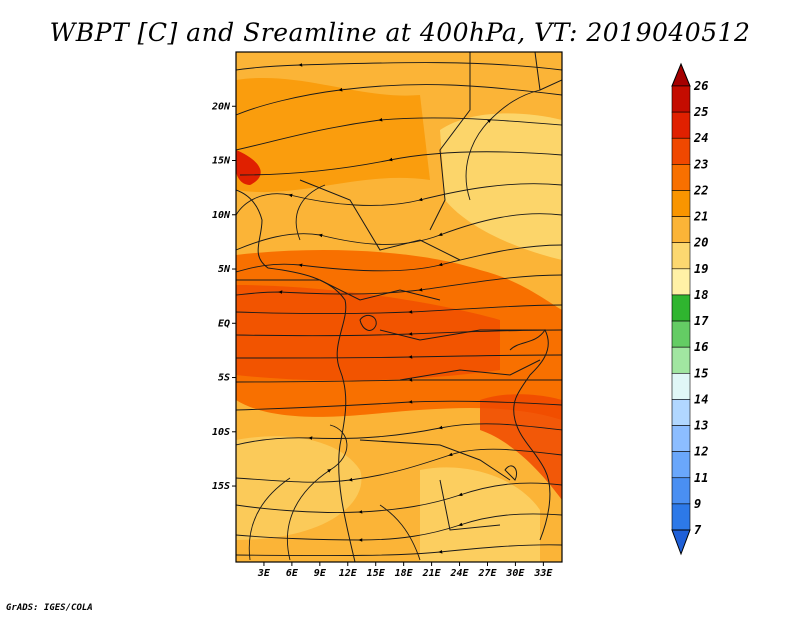  Describe the element at coordinates (224, 269) in the screenshot. I see `y-tick-label: 5N` at that location.